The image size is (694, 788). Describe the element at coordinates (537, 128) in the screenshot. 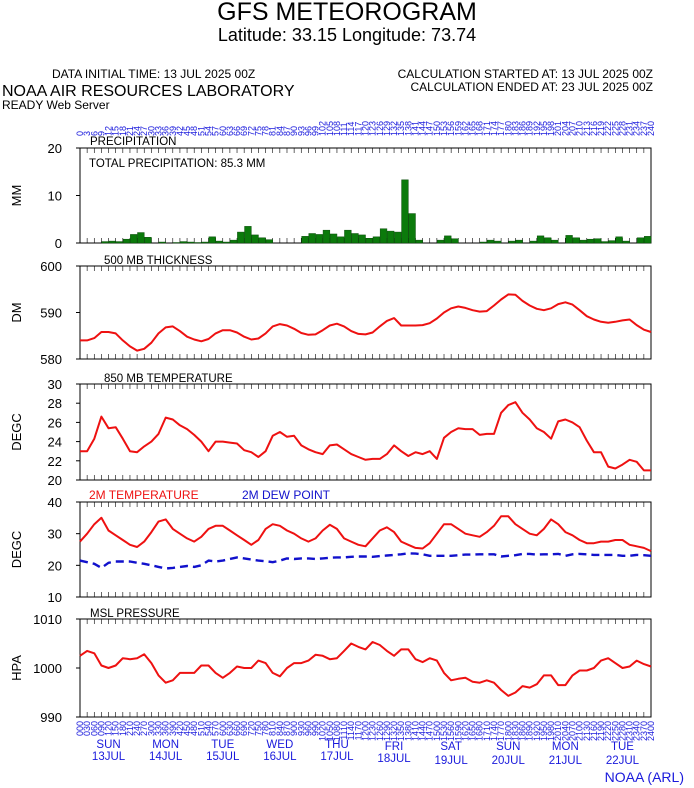

I see `forecast-hour-label: 192` at that location.